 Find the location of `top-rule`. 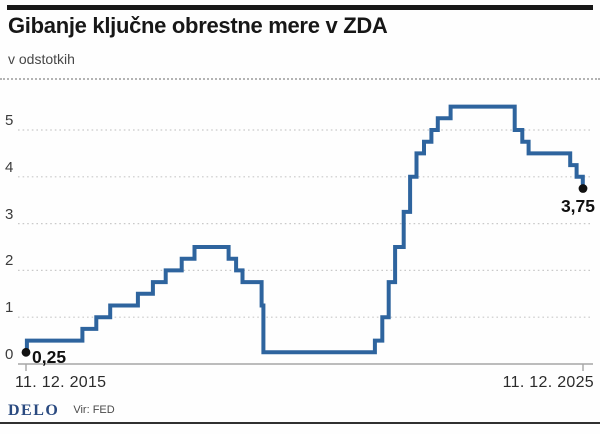

top-rule is located at coordinates (300, 7).